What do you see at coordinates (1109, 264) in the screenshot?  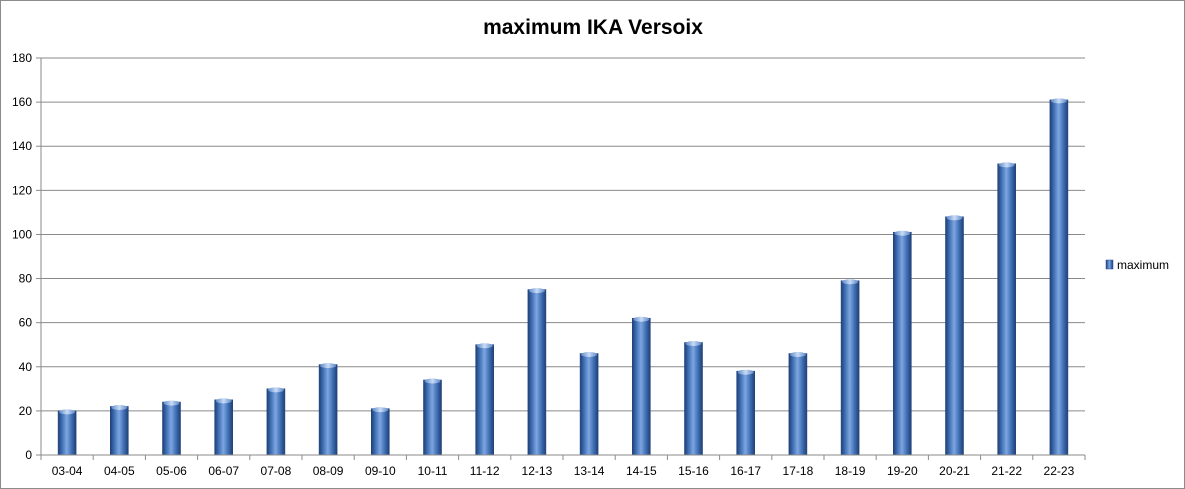 I see `legend-swatch` at bounding box center [1109, 264].